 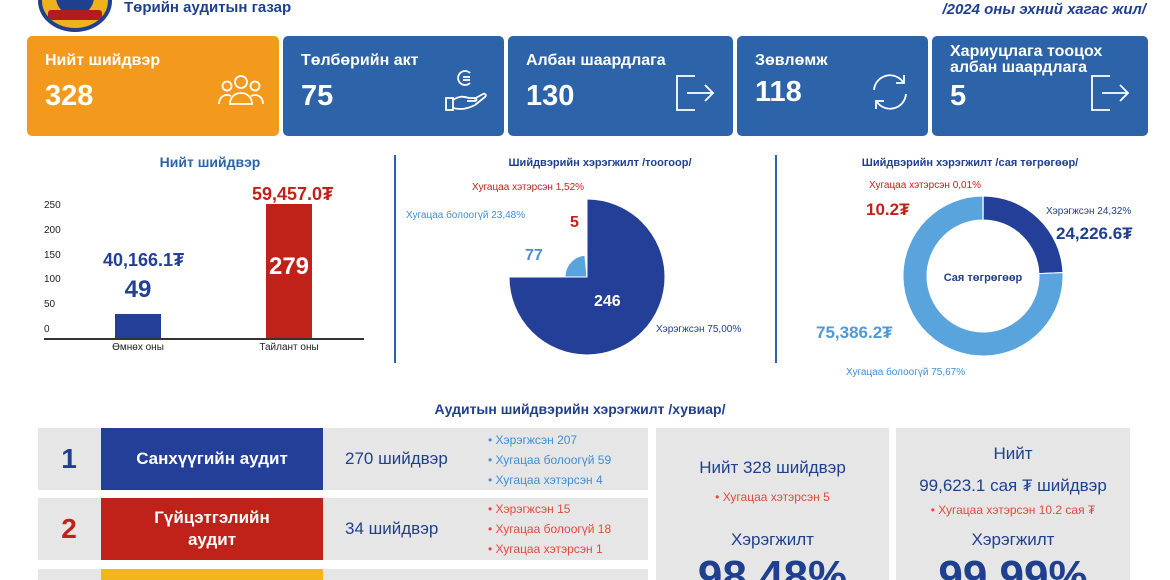 What do you see at coordinates (75, 16) in the screenshot?
I see `audit-office-logo` at bounding box center [75, 16].